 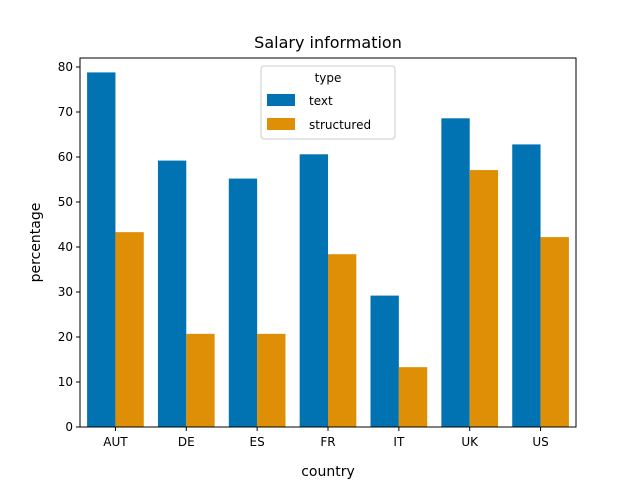 What do you see at coordinates (101, 250) in the screenshot?
I see `bar-text-AUT` at bounding box center [101, 250].